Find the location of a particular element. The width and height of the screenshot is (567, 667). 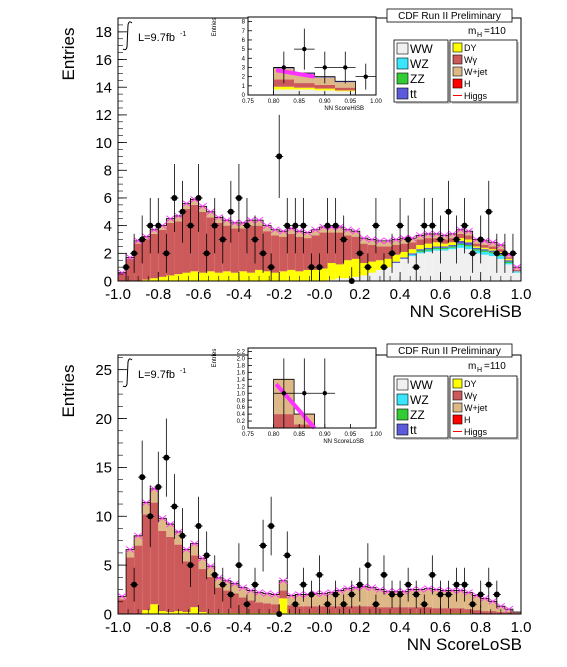

chart_data.0-xtick-label: 0.8 is located at coordinates (480, 294).